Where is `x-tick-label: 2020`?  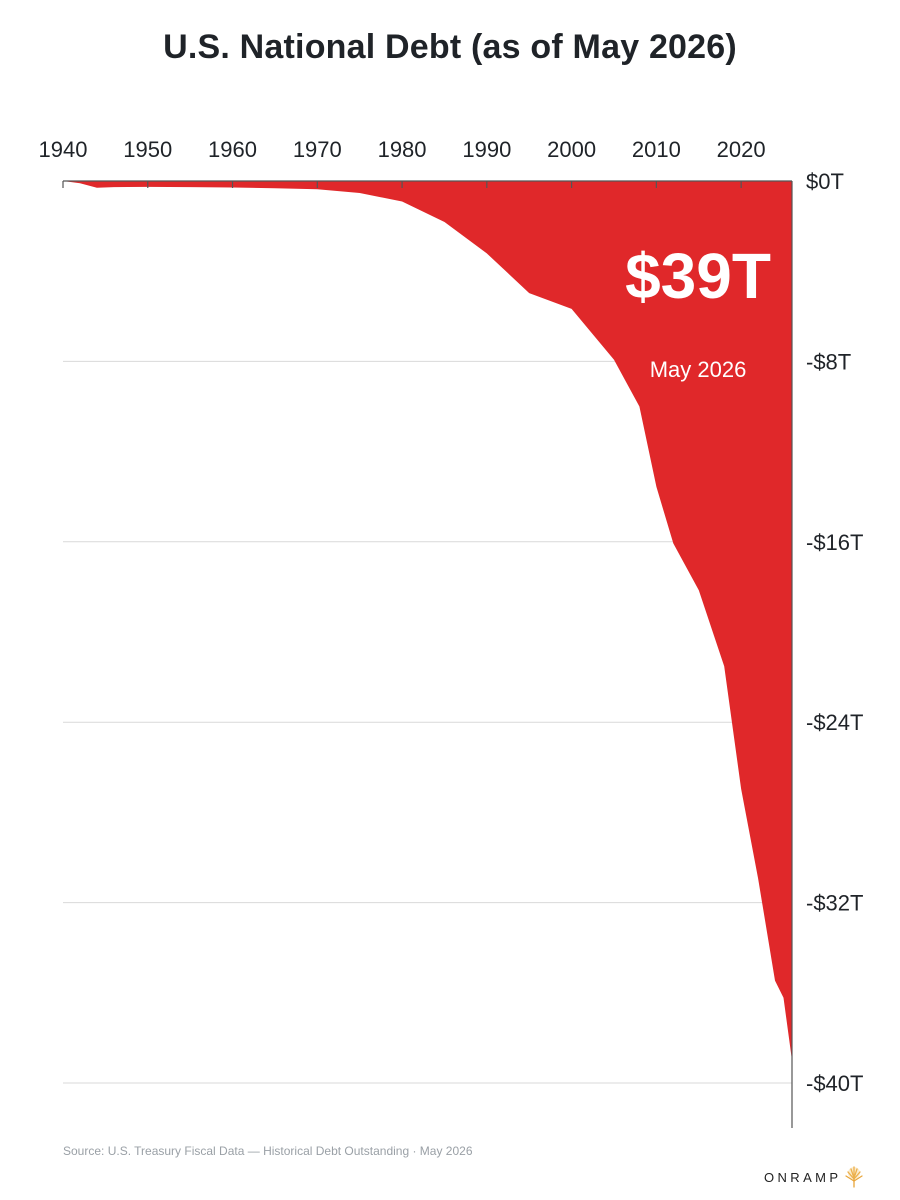 x-tick-label: 2020 is located at coordinates (741, 149).